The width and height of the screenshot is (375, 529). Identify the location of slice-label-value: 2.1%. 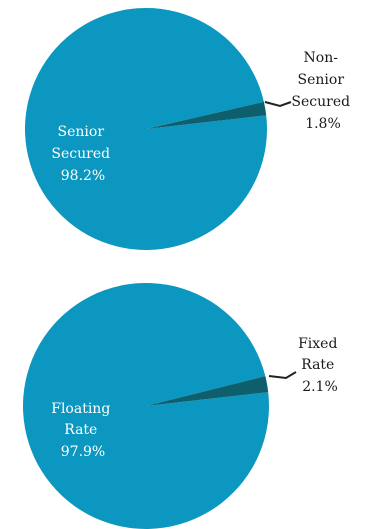
(320, 387).